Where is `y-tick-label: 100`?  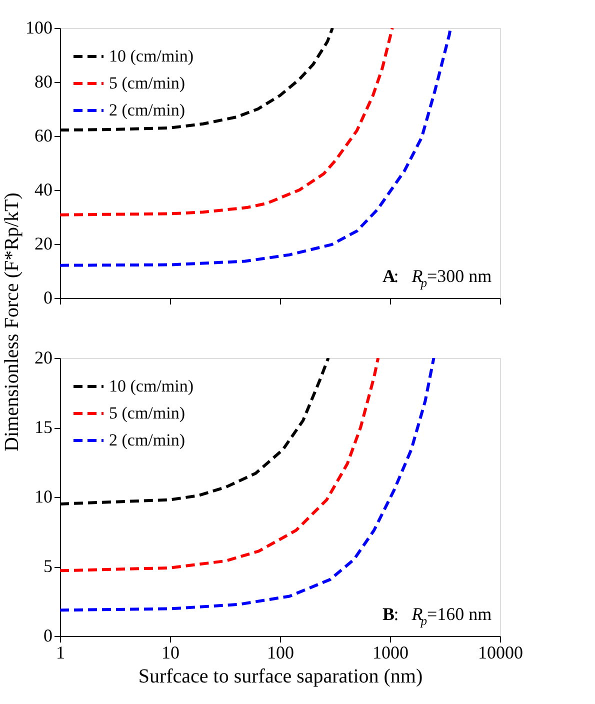 y-tick-label: 100 is located at coordinates (39, 28).